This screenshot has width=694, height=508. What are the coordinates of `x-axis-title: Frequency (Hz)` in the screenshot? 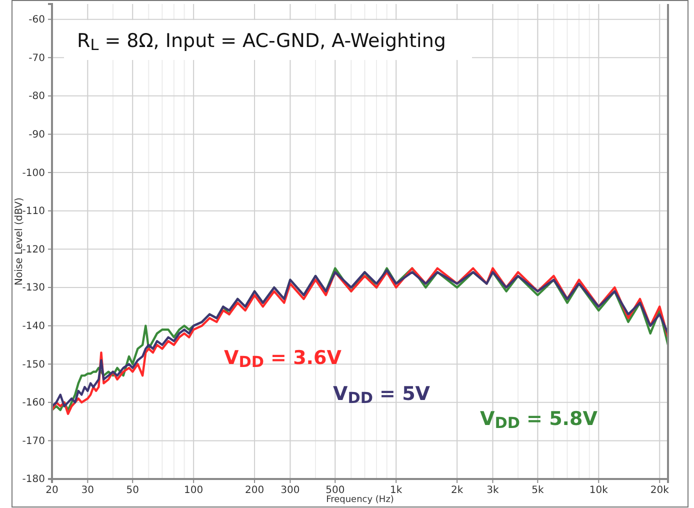 It's located at (360, 500).